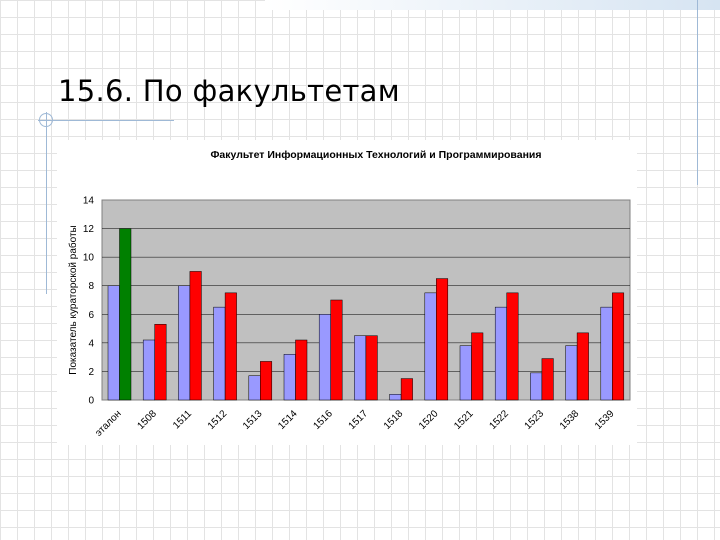 The height and width of the screenshot is (540, 720). I want to click on y-tick-label: 14, so click(89, 201).